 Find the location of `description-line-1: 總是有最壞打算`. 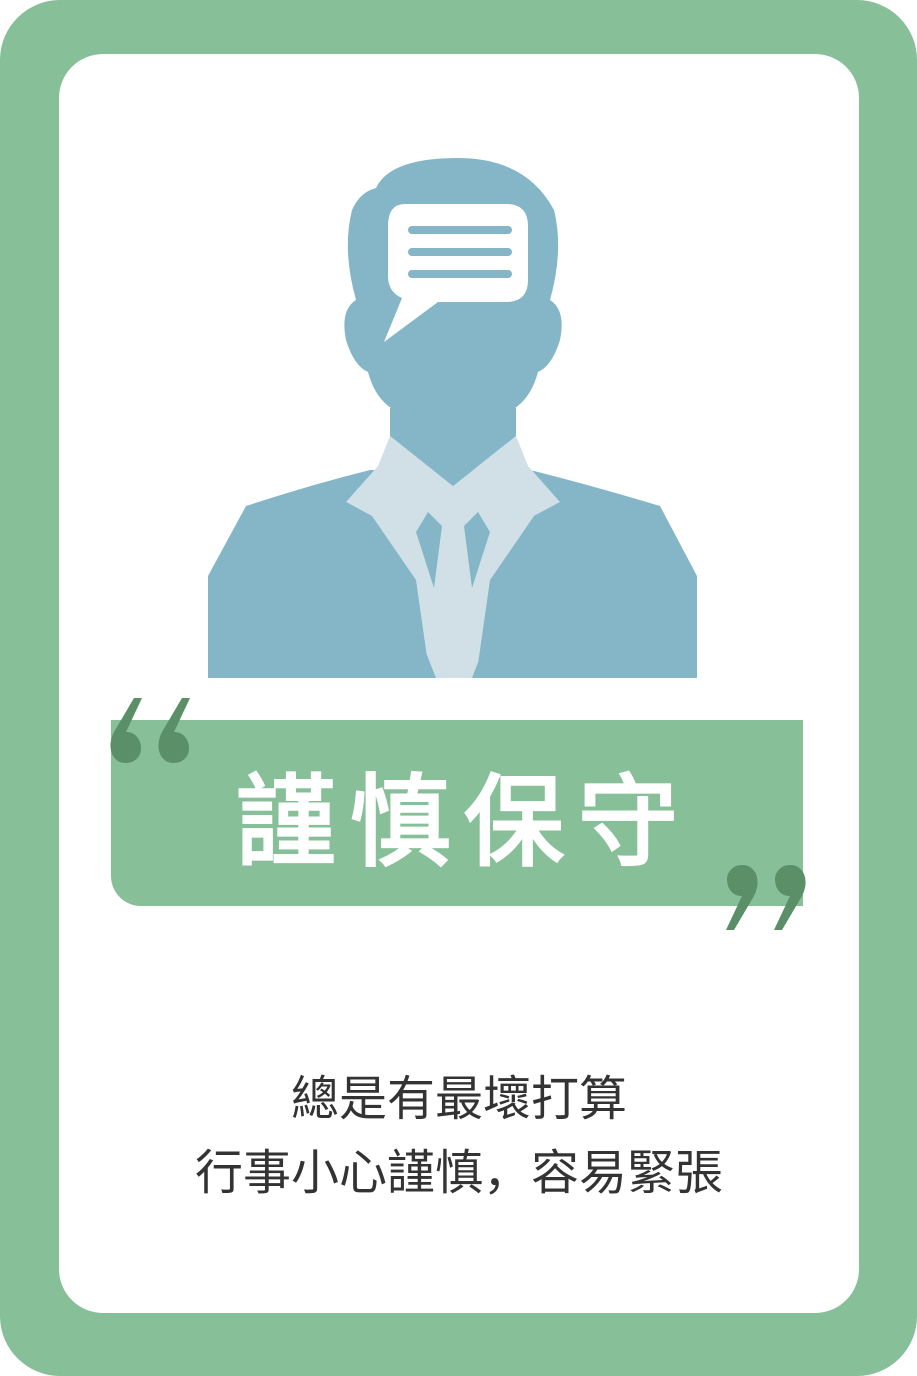

description-line-1: 總是有最壞打算 is located at coordinates (458, 1099).